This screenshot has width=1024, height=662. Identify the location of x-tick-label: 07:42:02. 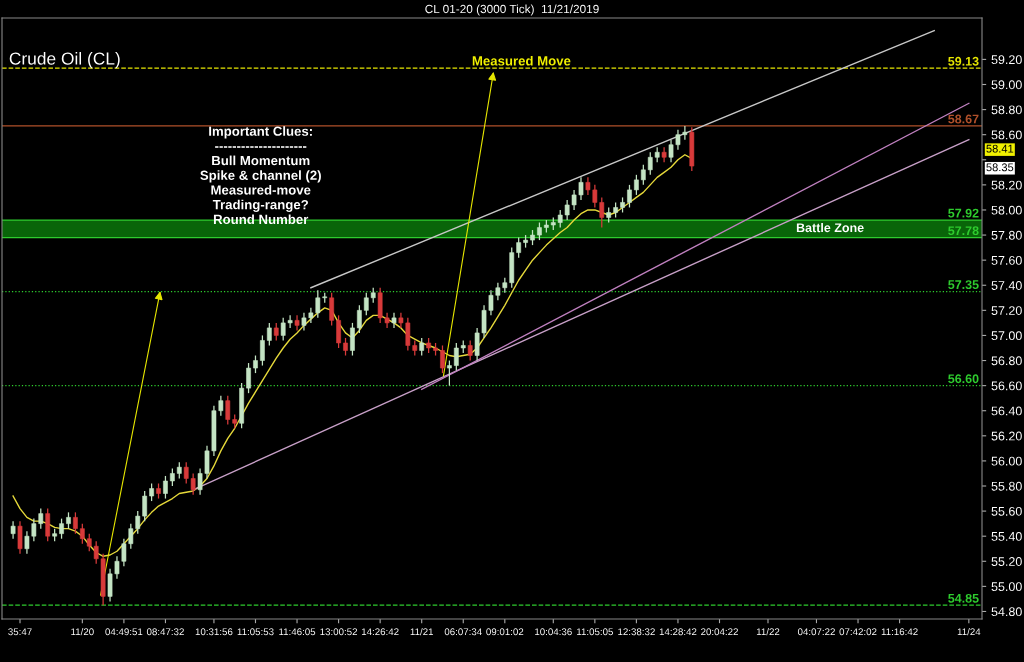
(858, 632).